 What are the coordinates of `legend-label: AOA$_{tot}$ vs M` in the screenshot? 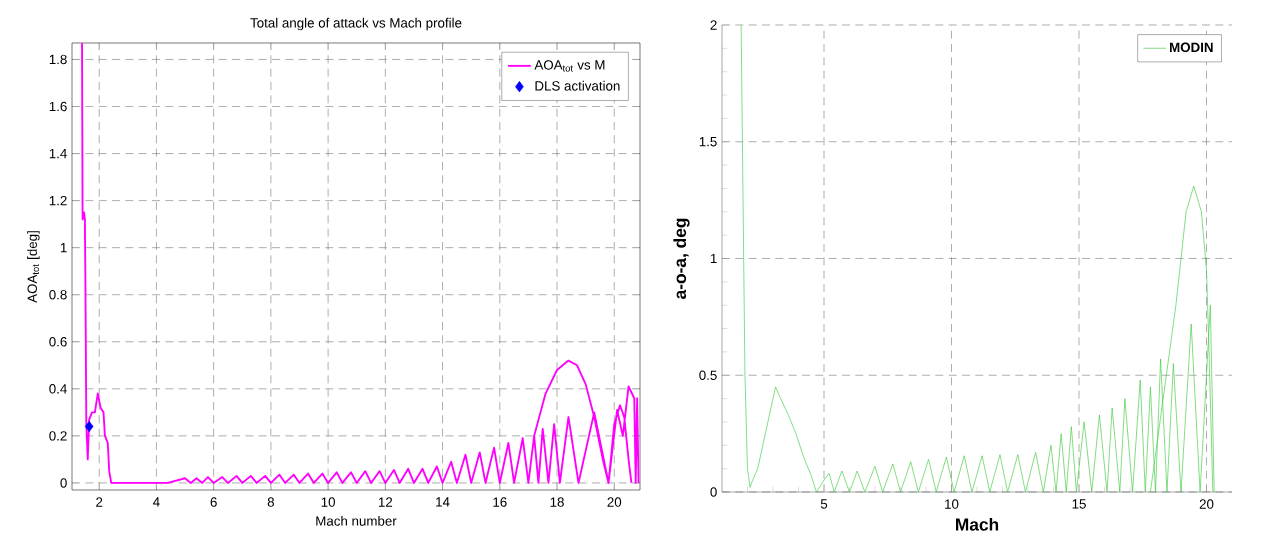 It's located at (569, 66).